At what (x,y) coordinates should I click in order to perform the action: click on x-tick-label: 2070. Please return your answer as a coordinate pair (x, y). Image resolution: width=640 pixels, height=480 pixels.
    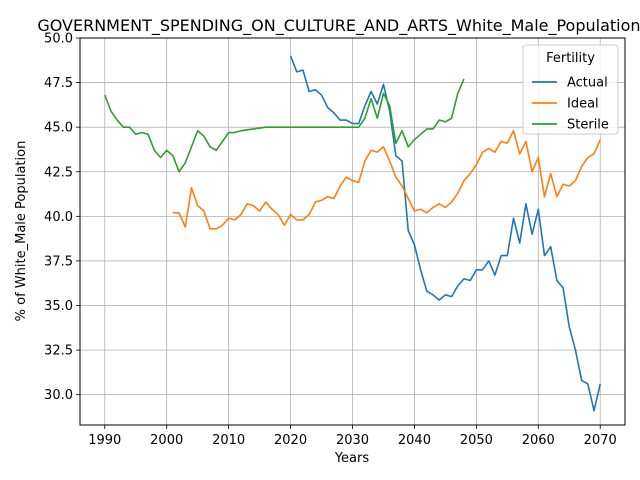
    Looking at the image, I should click on (600, 440).